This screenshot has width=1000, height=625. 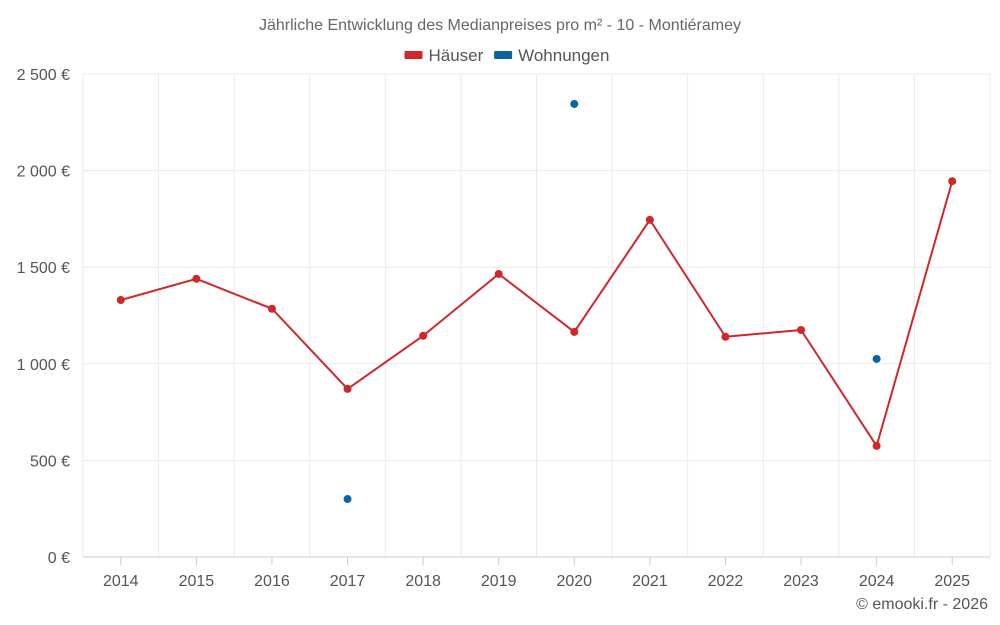 I want to click on x-tick-label: 2016, so click(x=272, y=581).